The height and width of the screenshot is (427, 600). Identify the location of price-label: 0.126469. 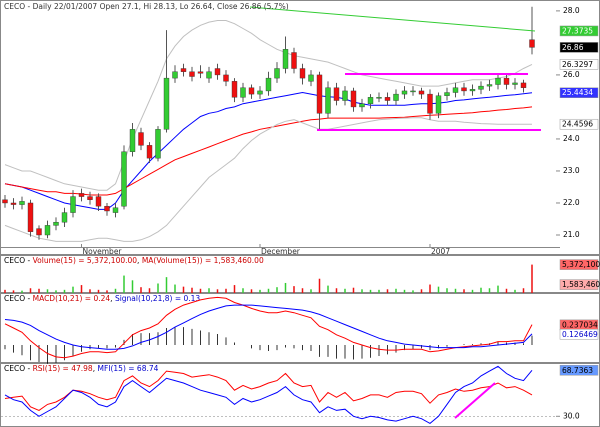
(580, 334).